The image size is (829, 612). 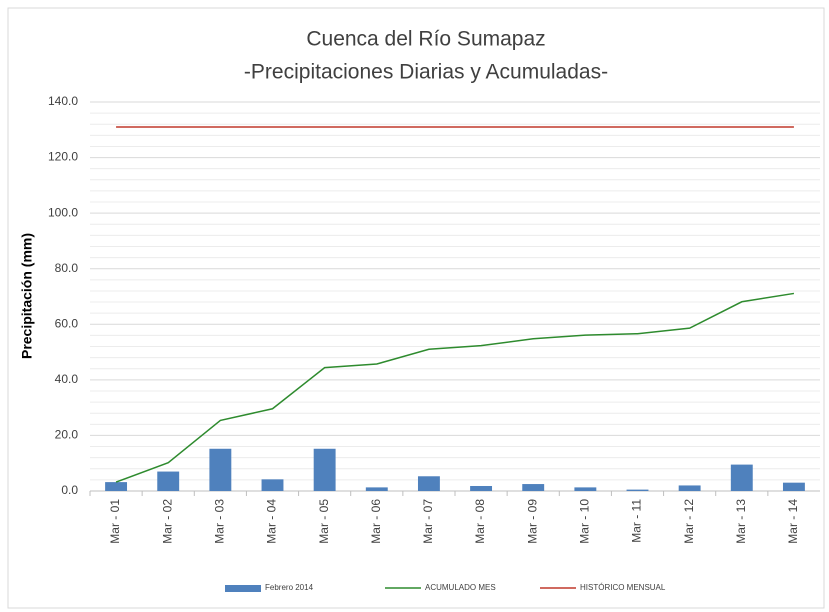 What do you see at coordinates (460, 587) in the screenshot?
I see `legend-label: ACUMULADO MES` at bounding box center [460, 587].